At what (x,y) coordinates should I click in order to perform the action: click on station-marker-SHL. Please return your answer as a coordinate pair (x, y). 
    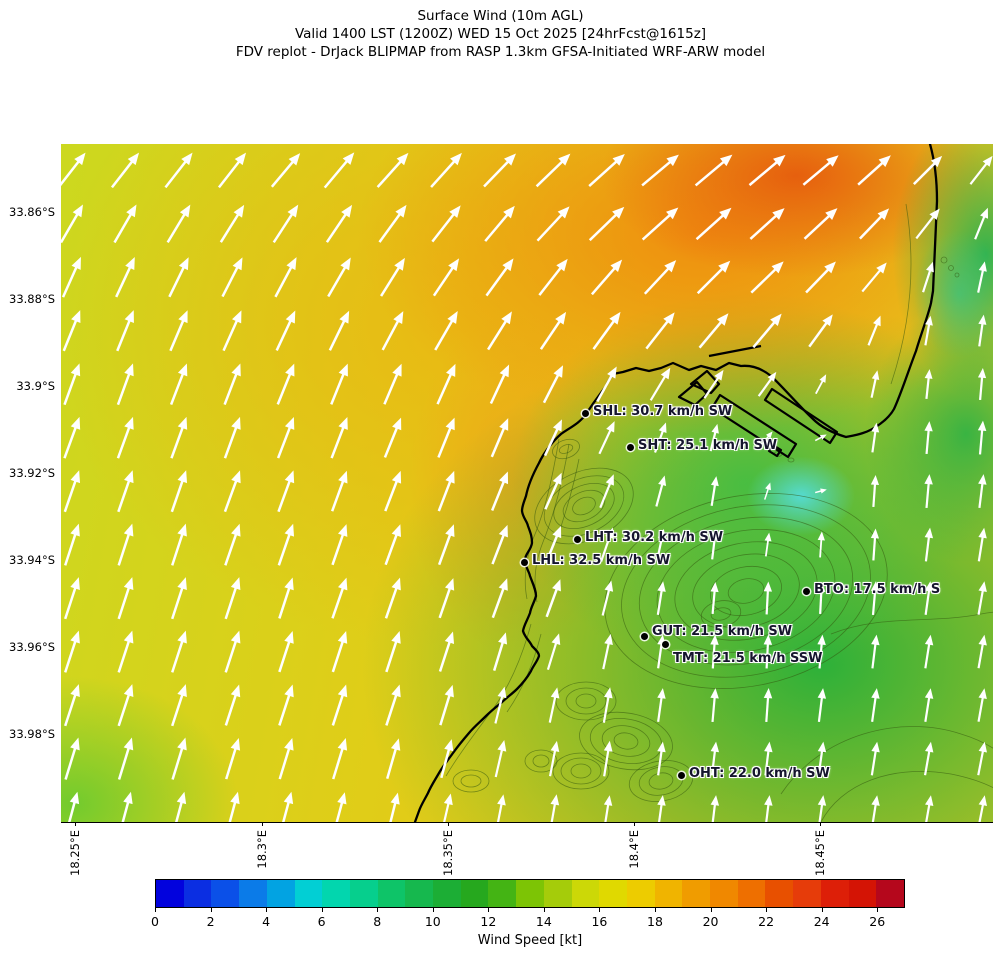
    Looking at the image, I should click on (585, 413).